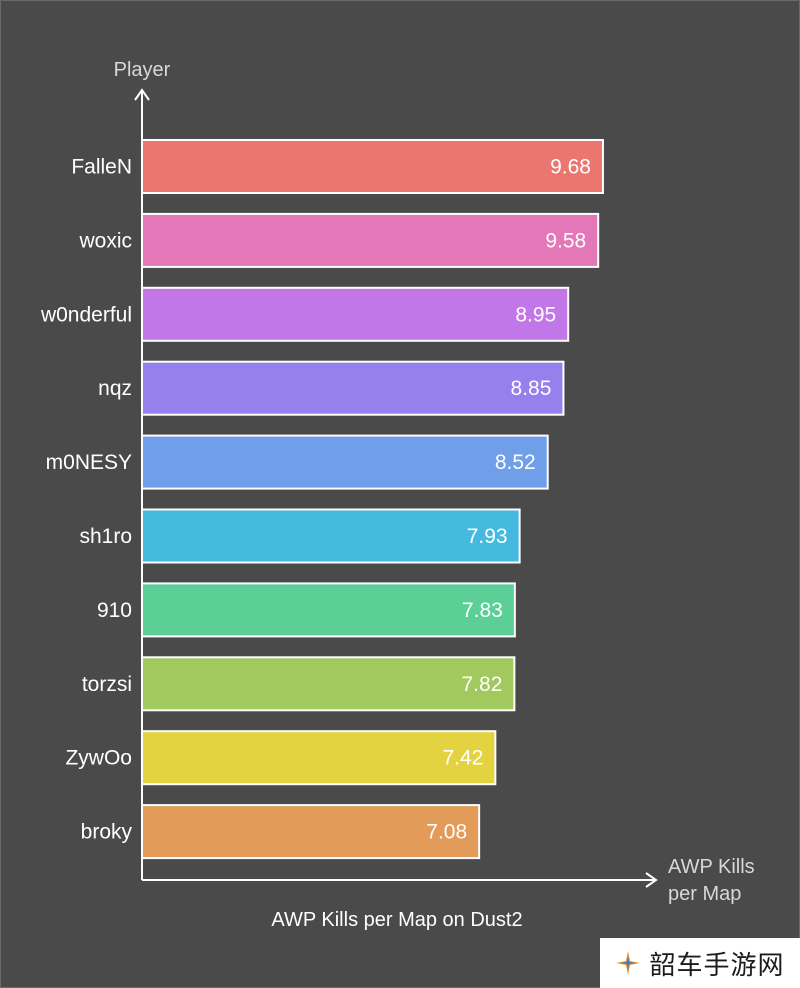 The height and width of the screenshot is (988, 800). What do you see at coordinates (565, 240) in the screenshot?
I see `value-label: 9.58` at bounding box center [565, 240].